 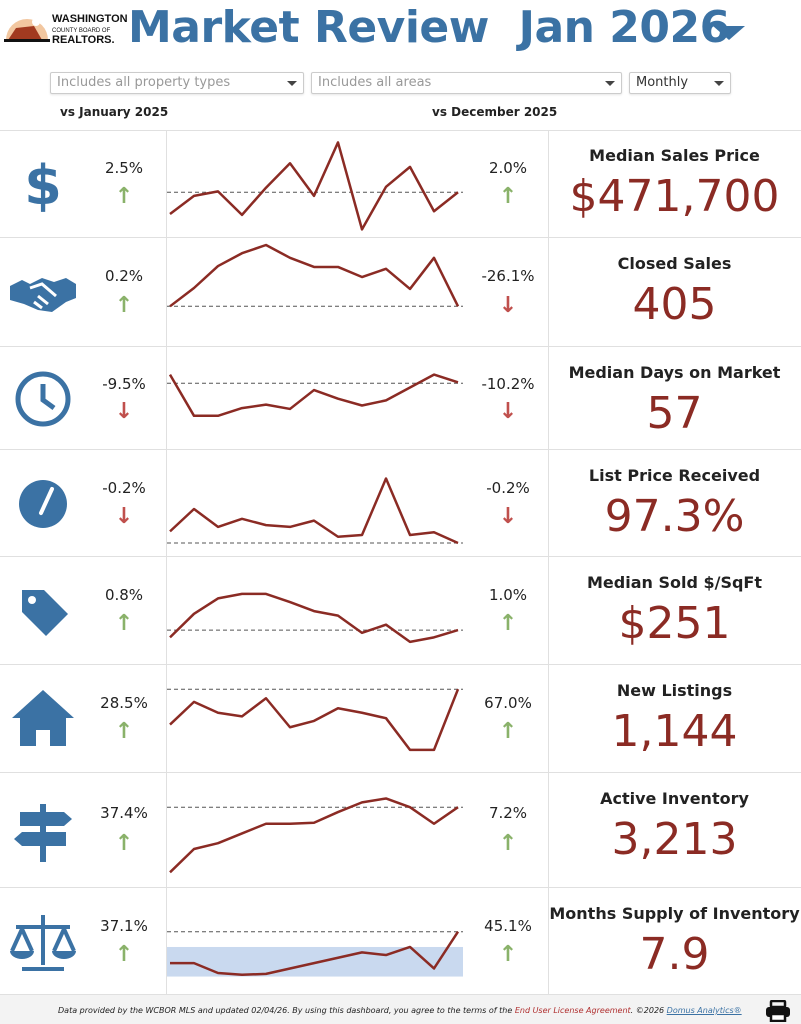 I want to click on yoy-change: 37.1%, so click(x=124, y=925).